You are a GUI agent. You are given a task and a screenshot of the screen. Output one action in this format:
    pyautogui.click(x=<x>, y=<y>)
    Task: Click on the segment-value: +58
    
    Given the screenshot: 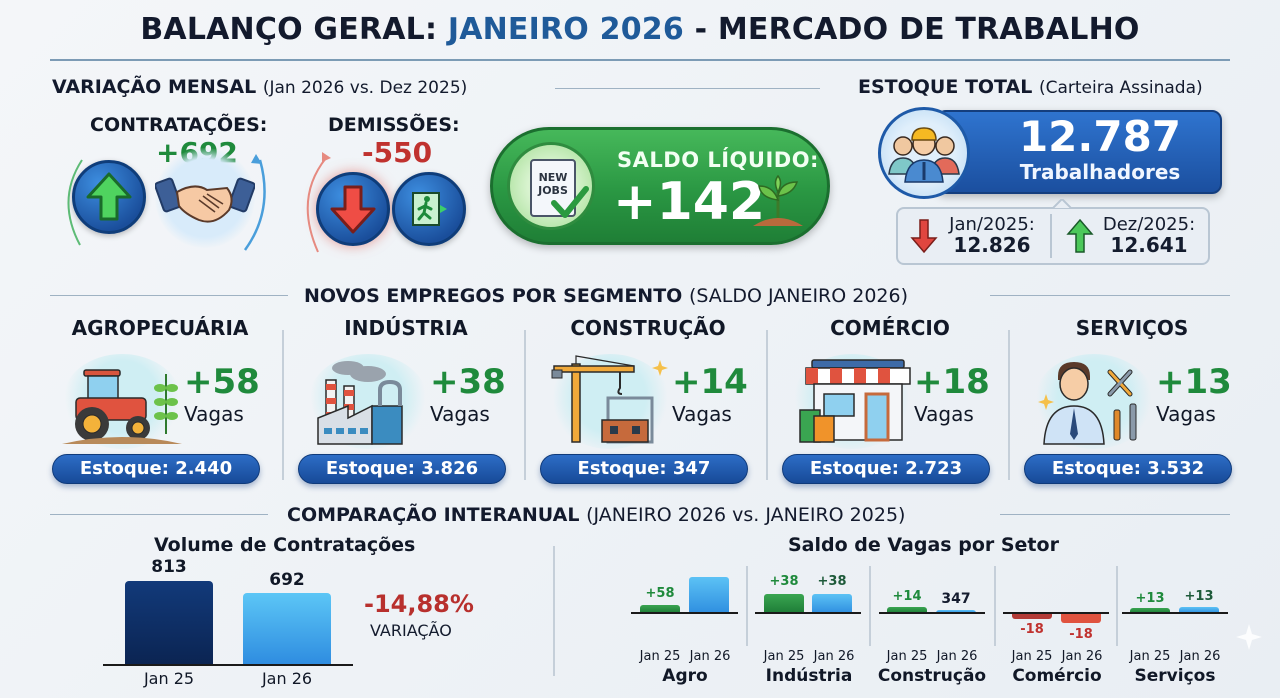 What is the action you would take?
    pyautogui.click(x=222, y=382)
    